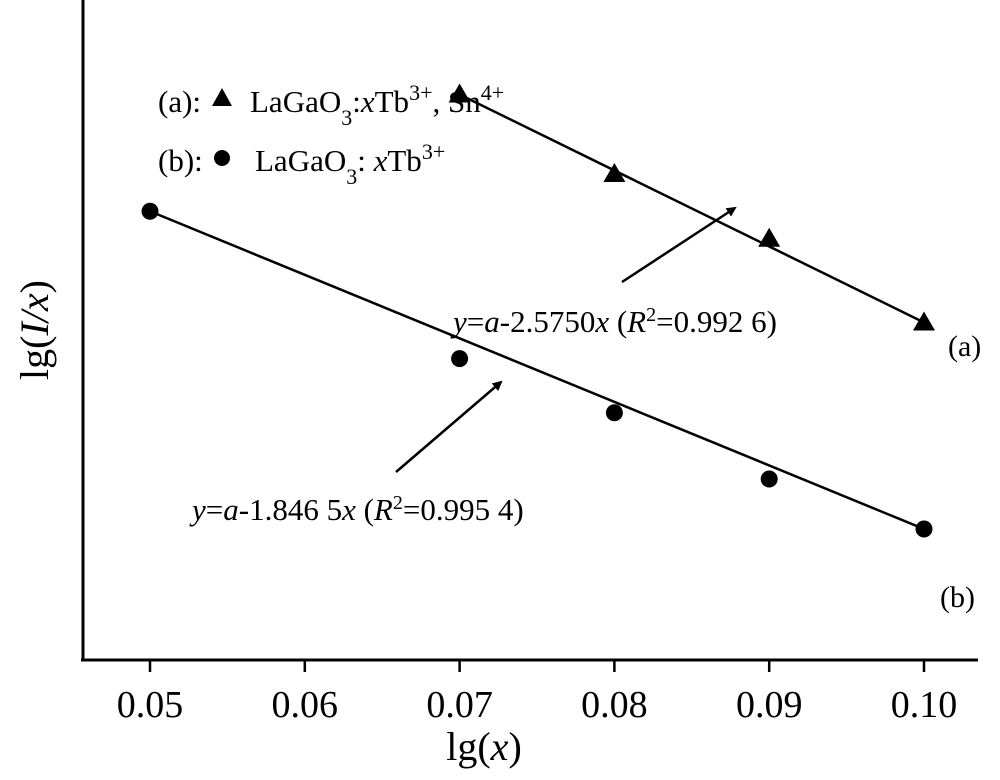 This screenshot has width=1000, height=780. Describe the element at coordinates (613, 321) in the screenshot. I see `fit-equation-a: y=a-2.5750x (R2=0.992 6)` at that location.